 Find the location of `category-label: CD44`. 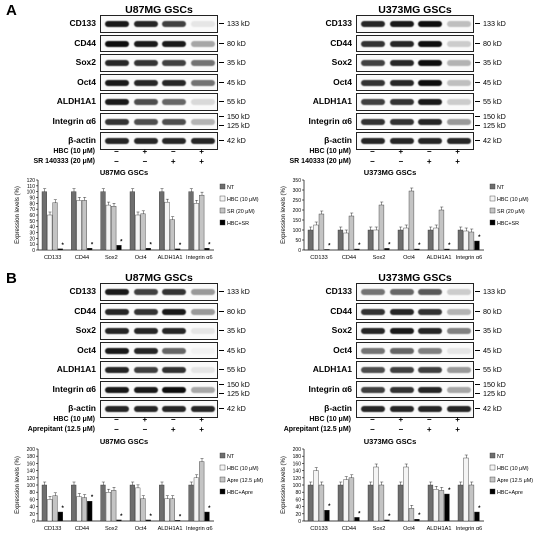

category-label: CD44 is located at coordinates (349, 529).